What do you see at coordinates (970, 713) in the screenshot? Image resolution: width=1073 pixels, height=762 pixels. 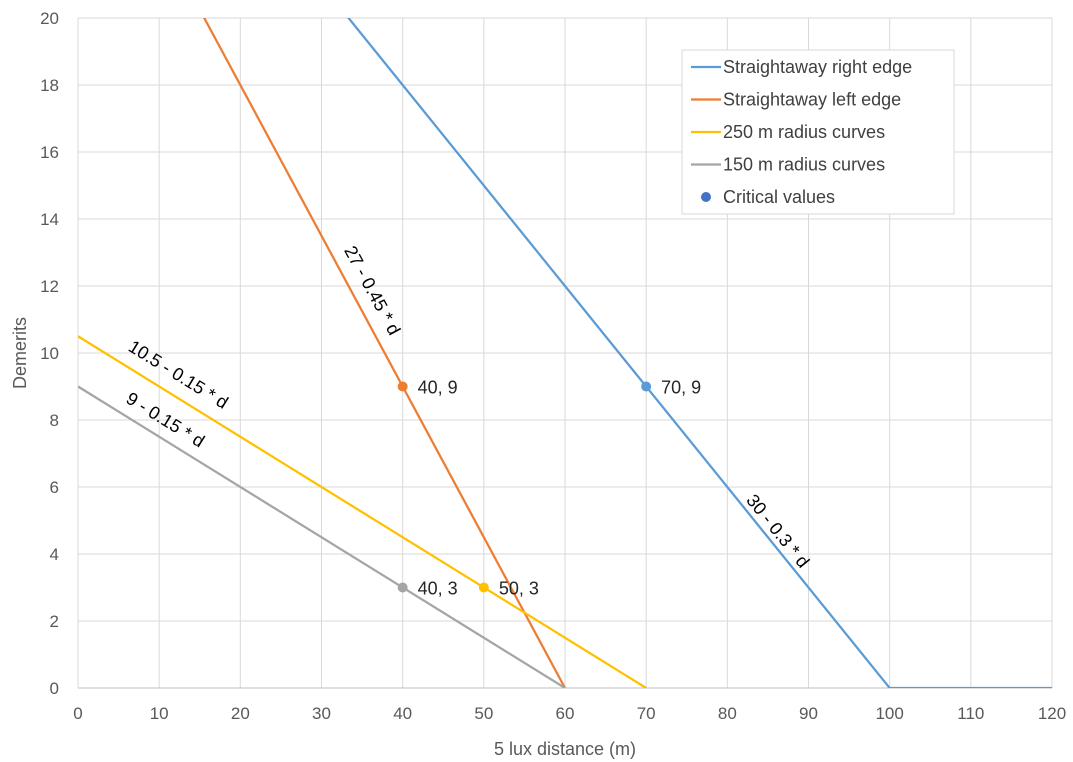 I see `x-tick-label: 110` at bounding box center [970, 713].